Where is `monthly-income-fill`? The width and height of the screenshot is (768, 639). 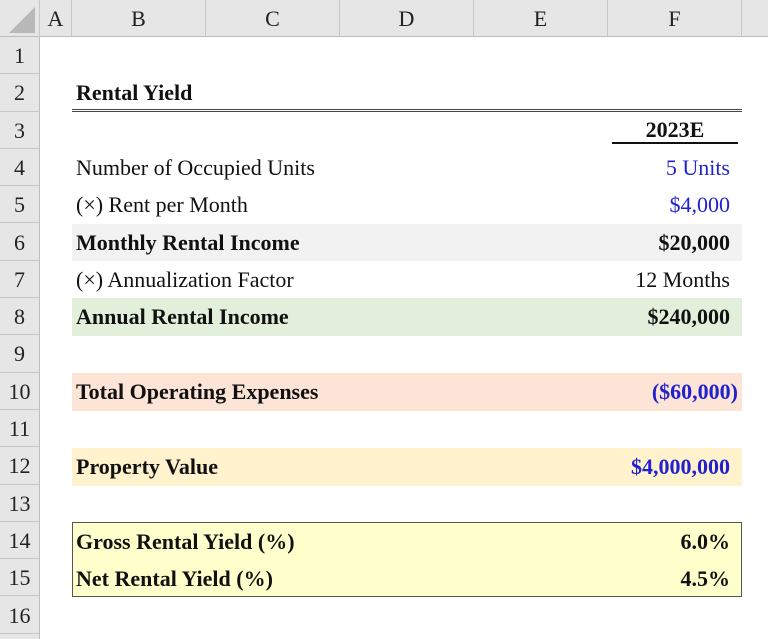 monthly-income-fill is located at coordinates (407, 242).